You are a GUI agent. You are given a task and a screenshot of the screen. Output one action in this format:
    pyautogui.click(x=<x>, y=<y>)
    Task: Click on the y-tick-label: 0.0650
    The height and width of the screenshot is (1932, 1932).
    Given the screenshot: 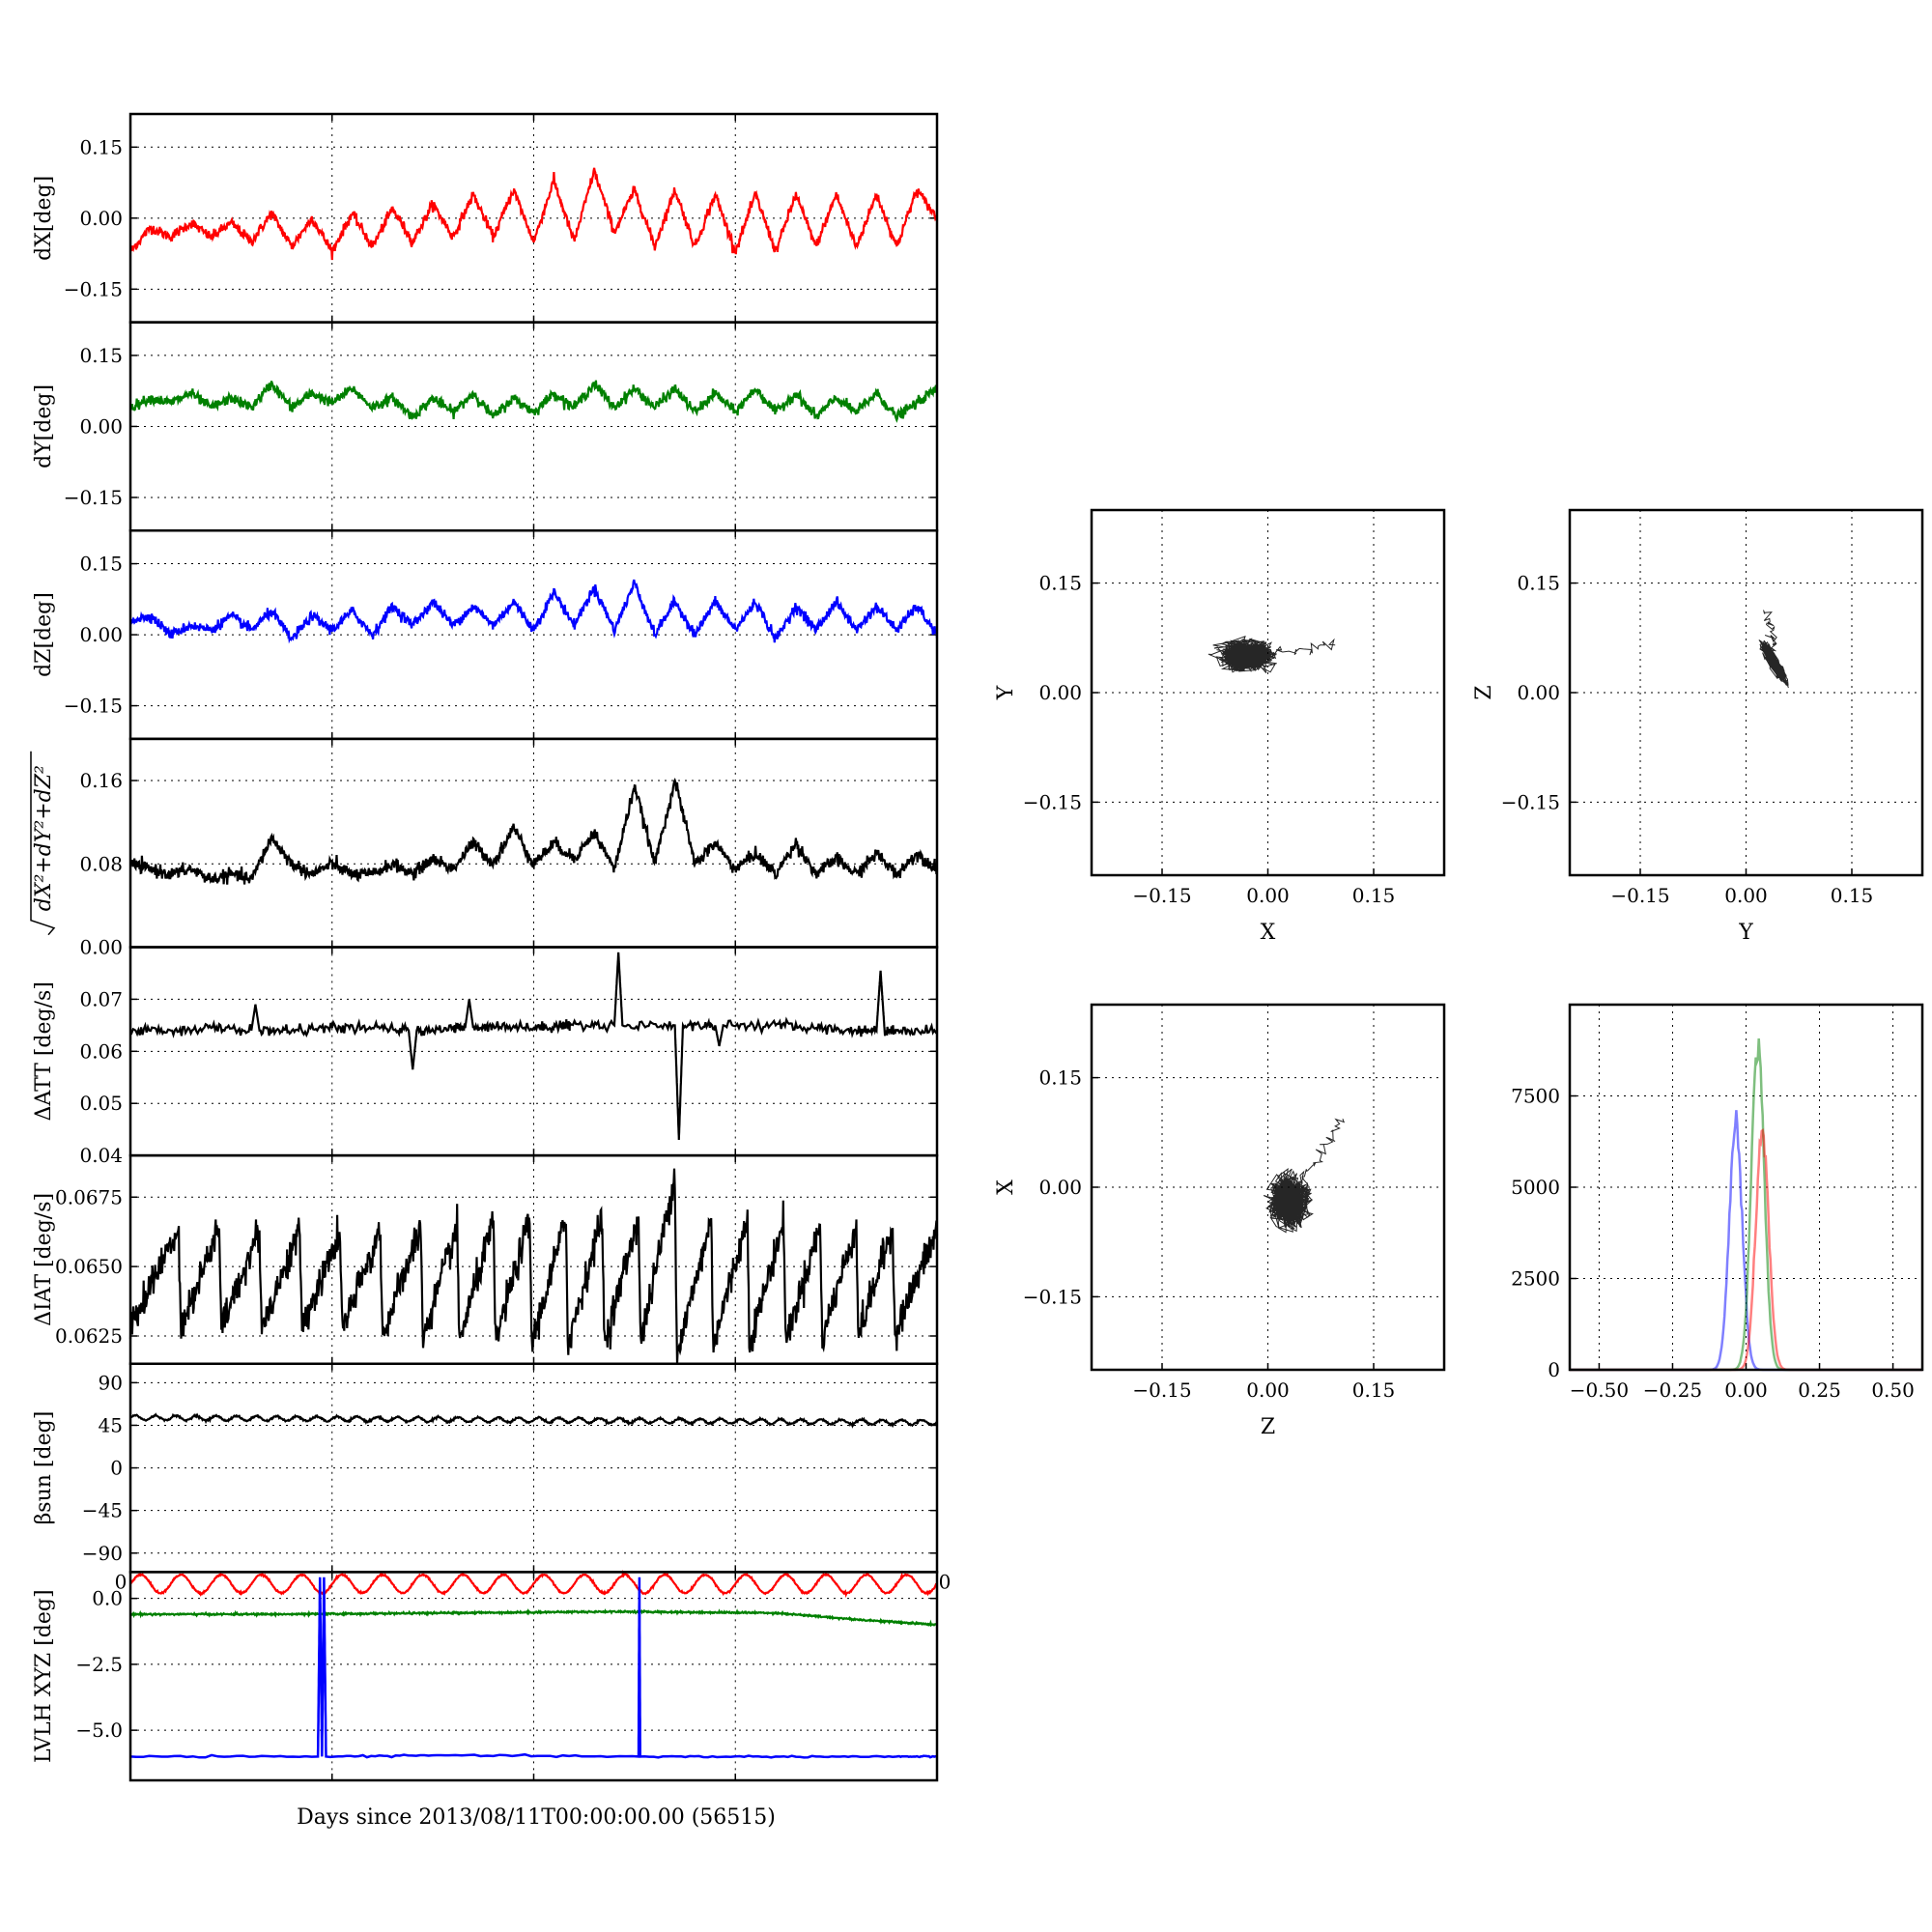 What is the action you would take?
    pyautogui.click(x=89, y=1266)
    